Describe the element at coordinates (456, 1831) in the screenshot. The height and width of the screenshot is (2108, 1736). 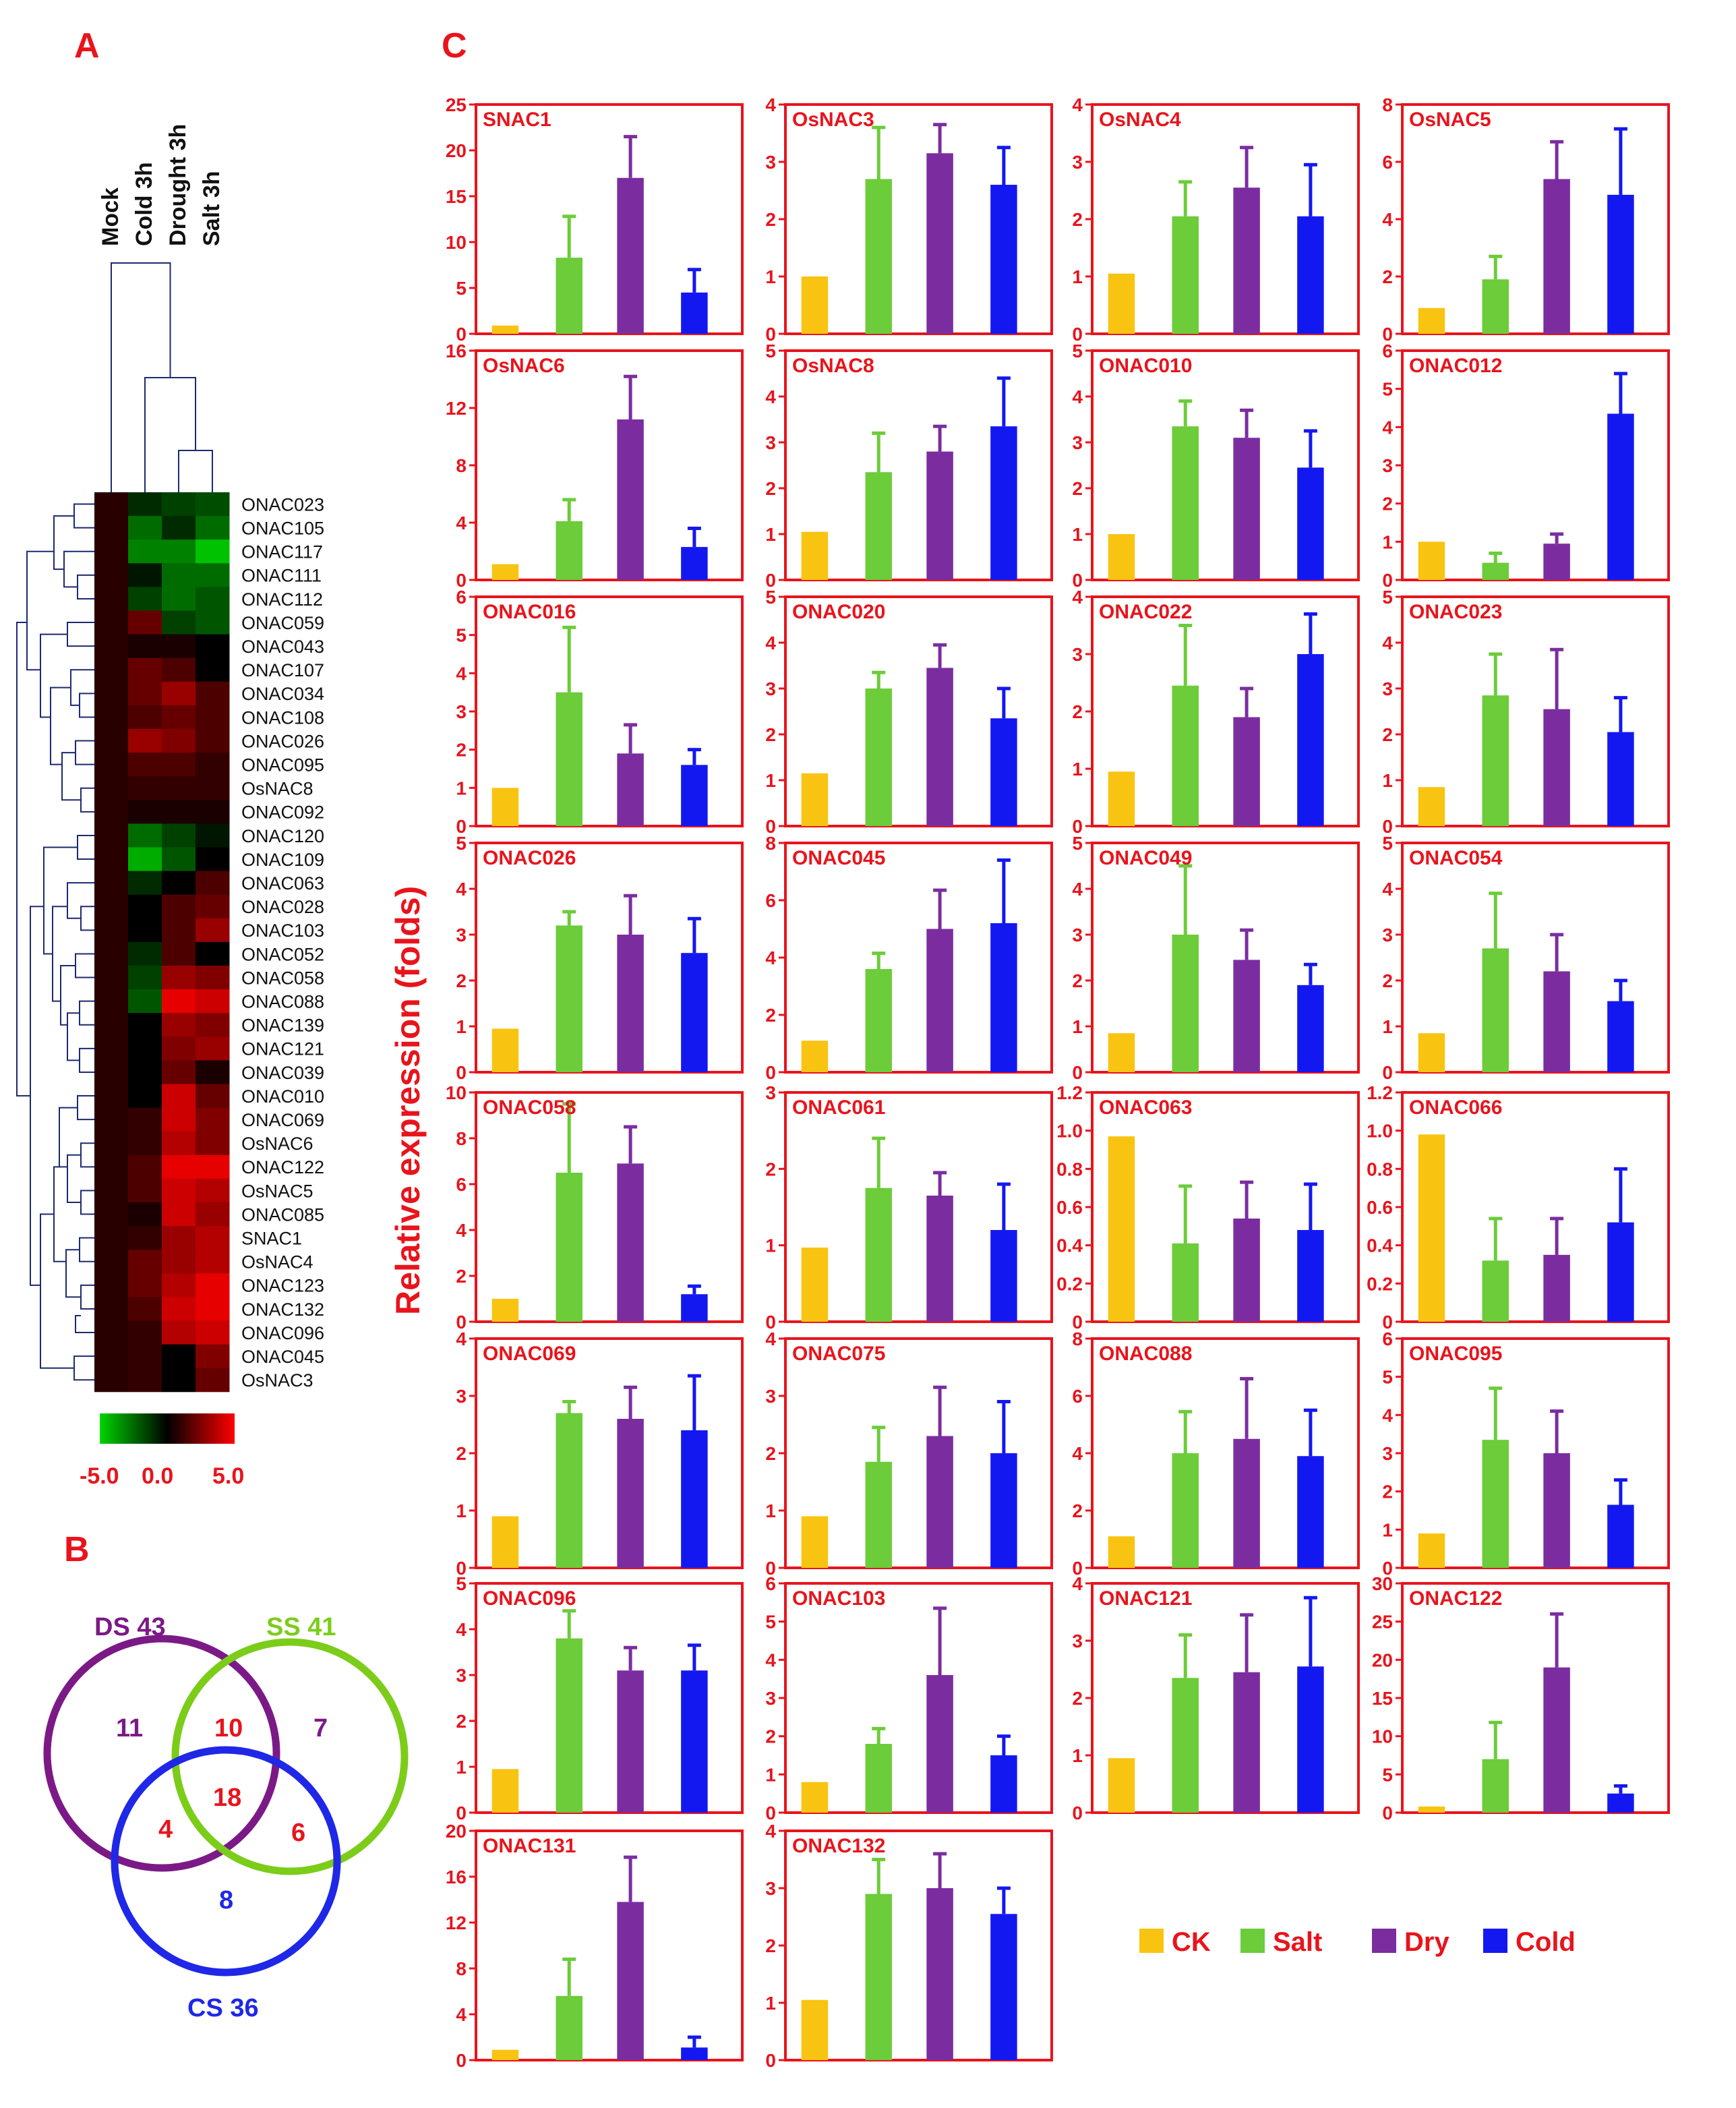
I see `y-tick-label: 20` at that location.